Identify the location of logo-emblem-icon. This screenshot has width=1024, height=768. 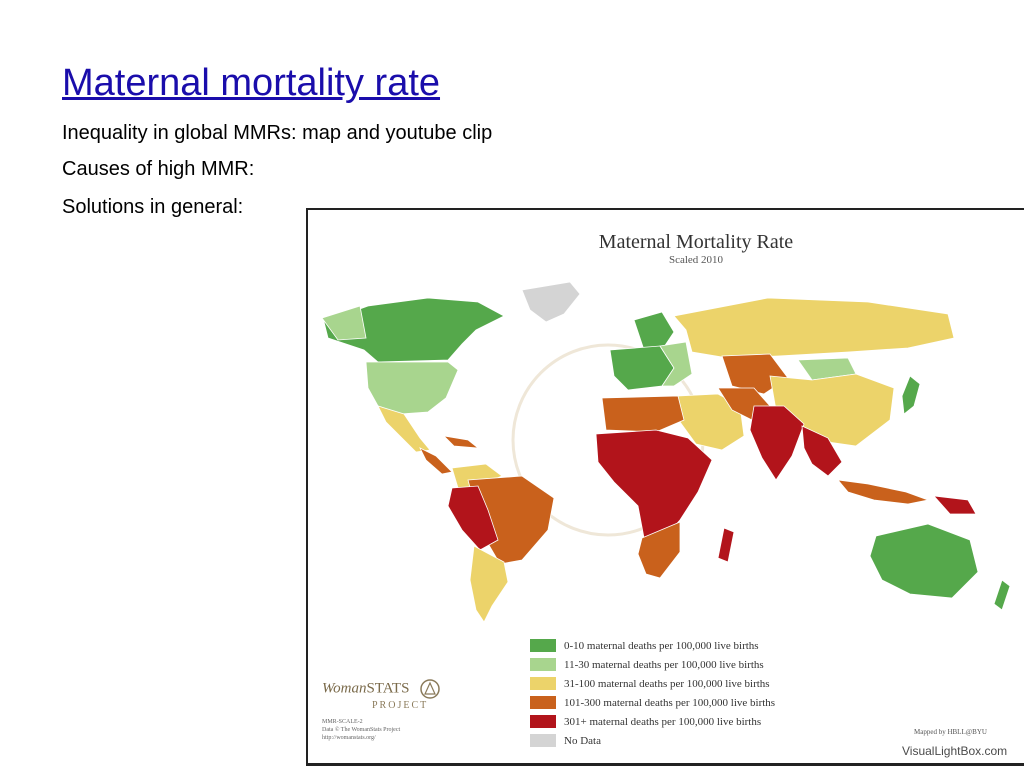
(430, 689).